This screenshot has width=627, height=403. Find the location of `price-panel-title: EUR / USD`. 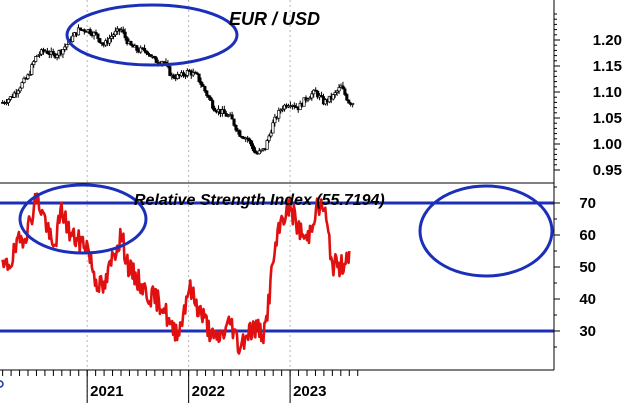

price-panel-title: EUR / USD is located at coordinates (274, 19).